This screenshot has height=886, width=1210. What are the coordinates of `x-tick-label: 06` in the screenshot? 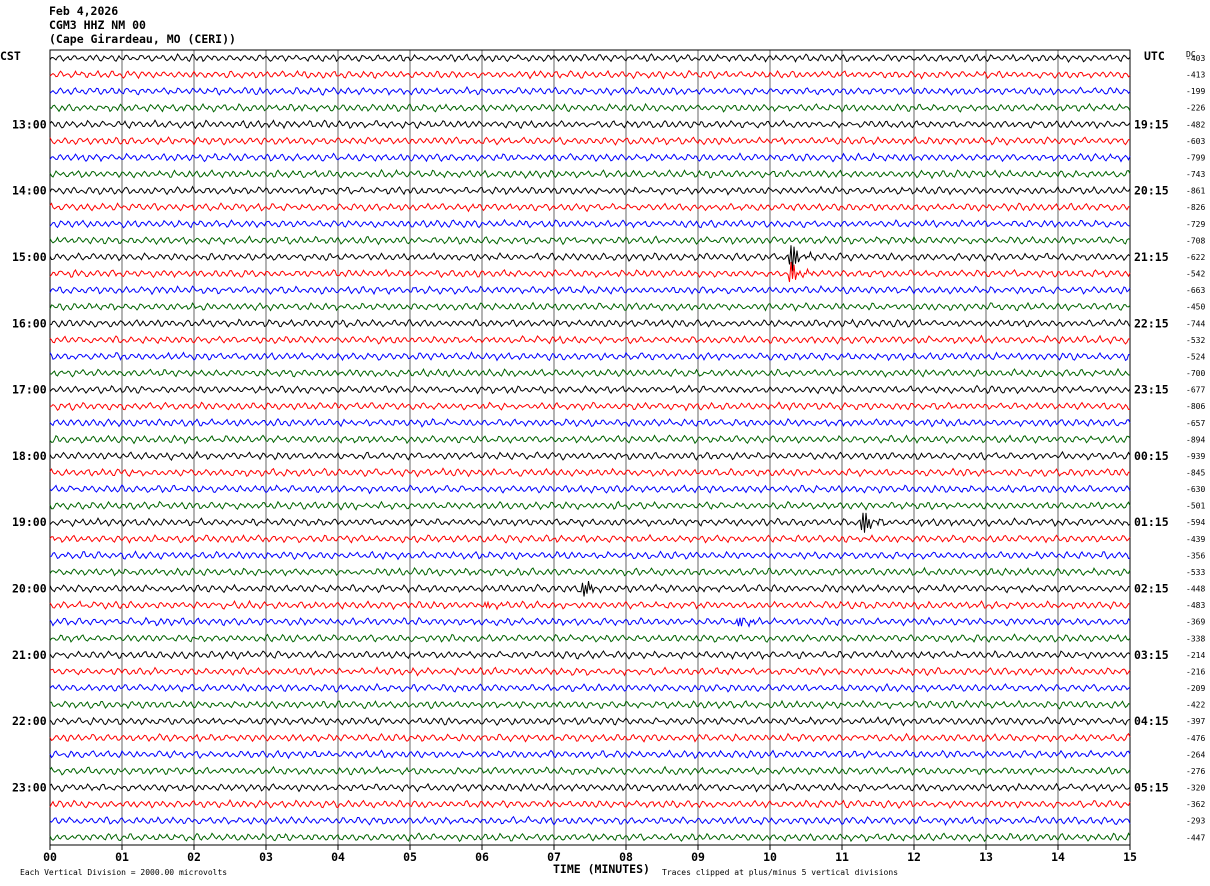 It's located at (482, 857).